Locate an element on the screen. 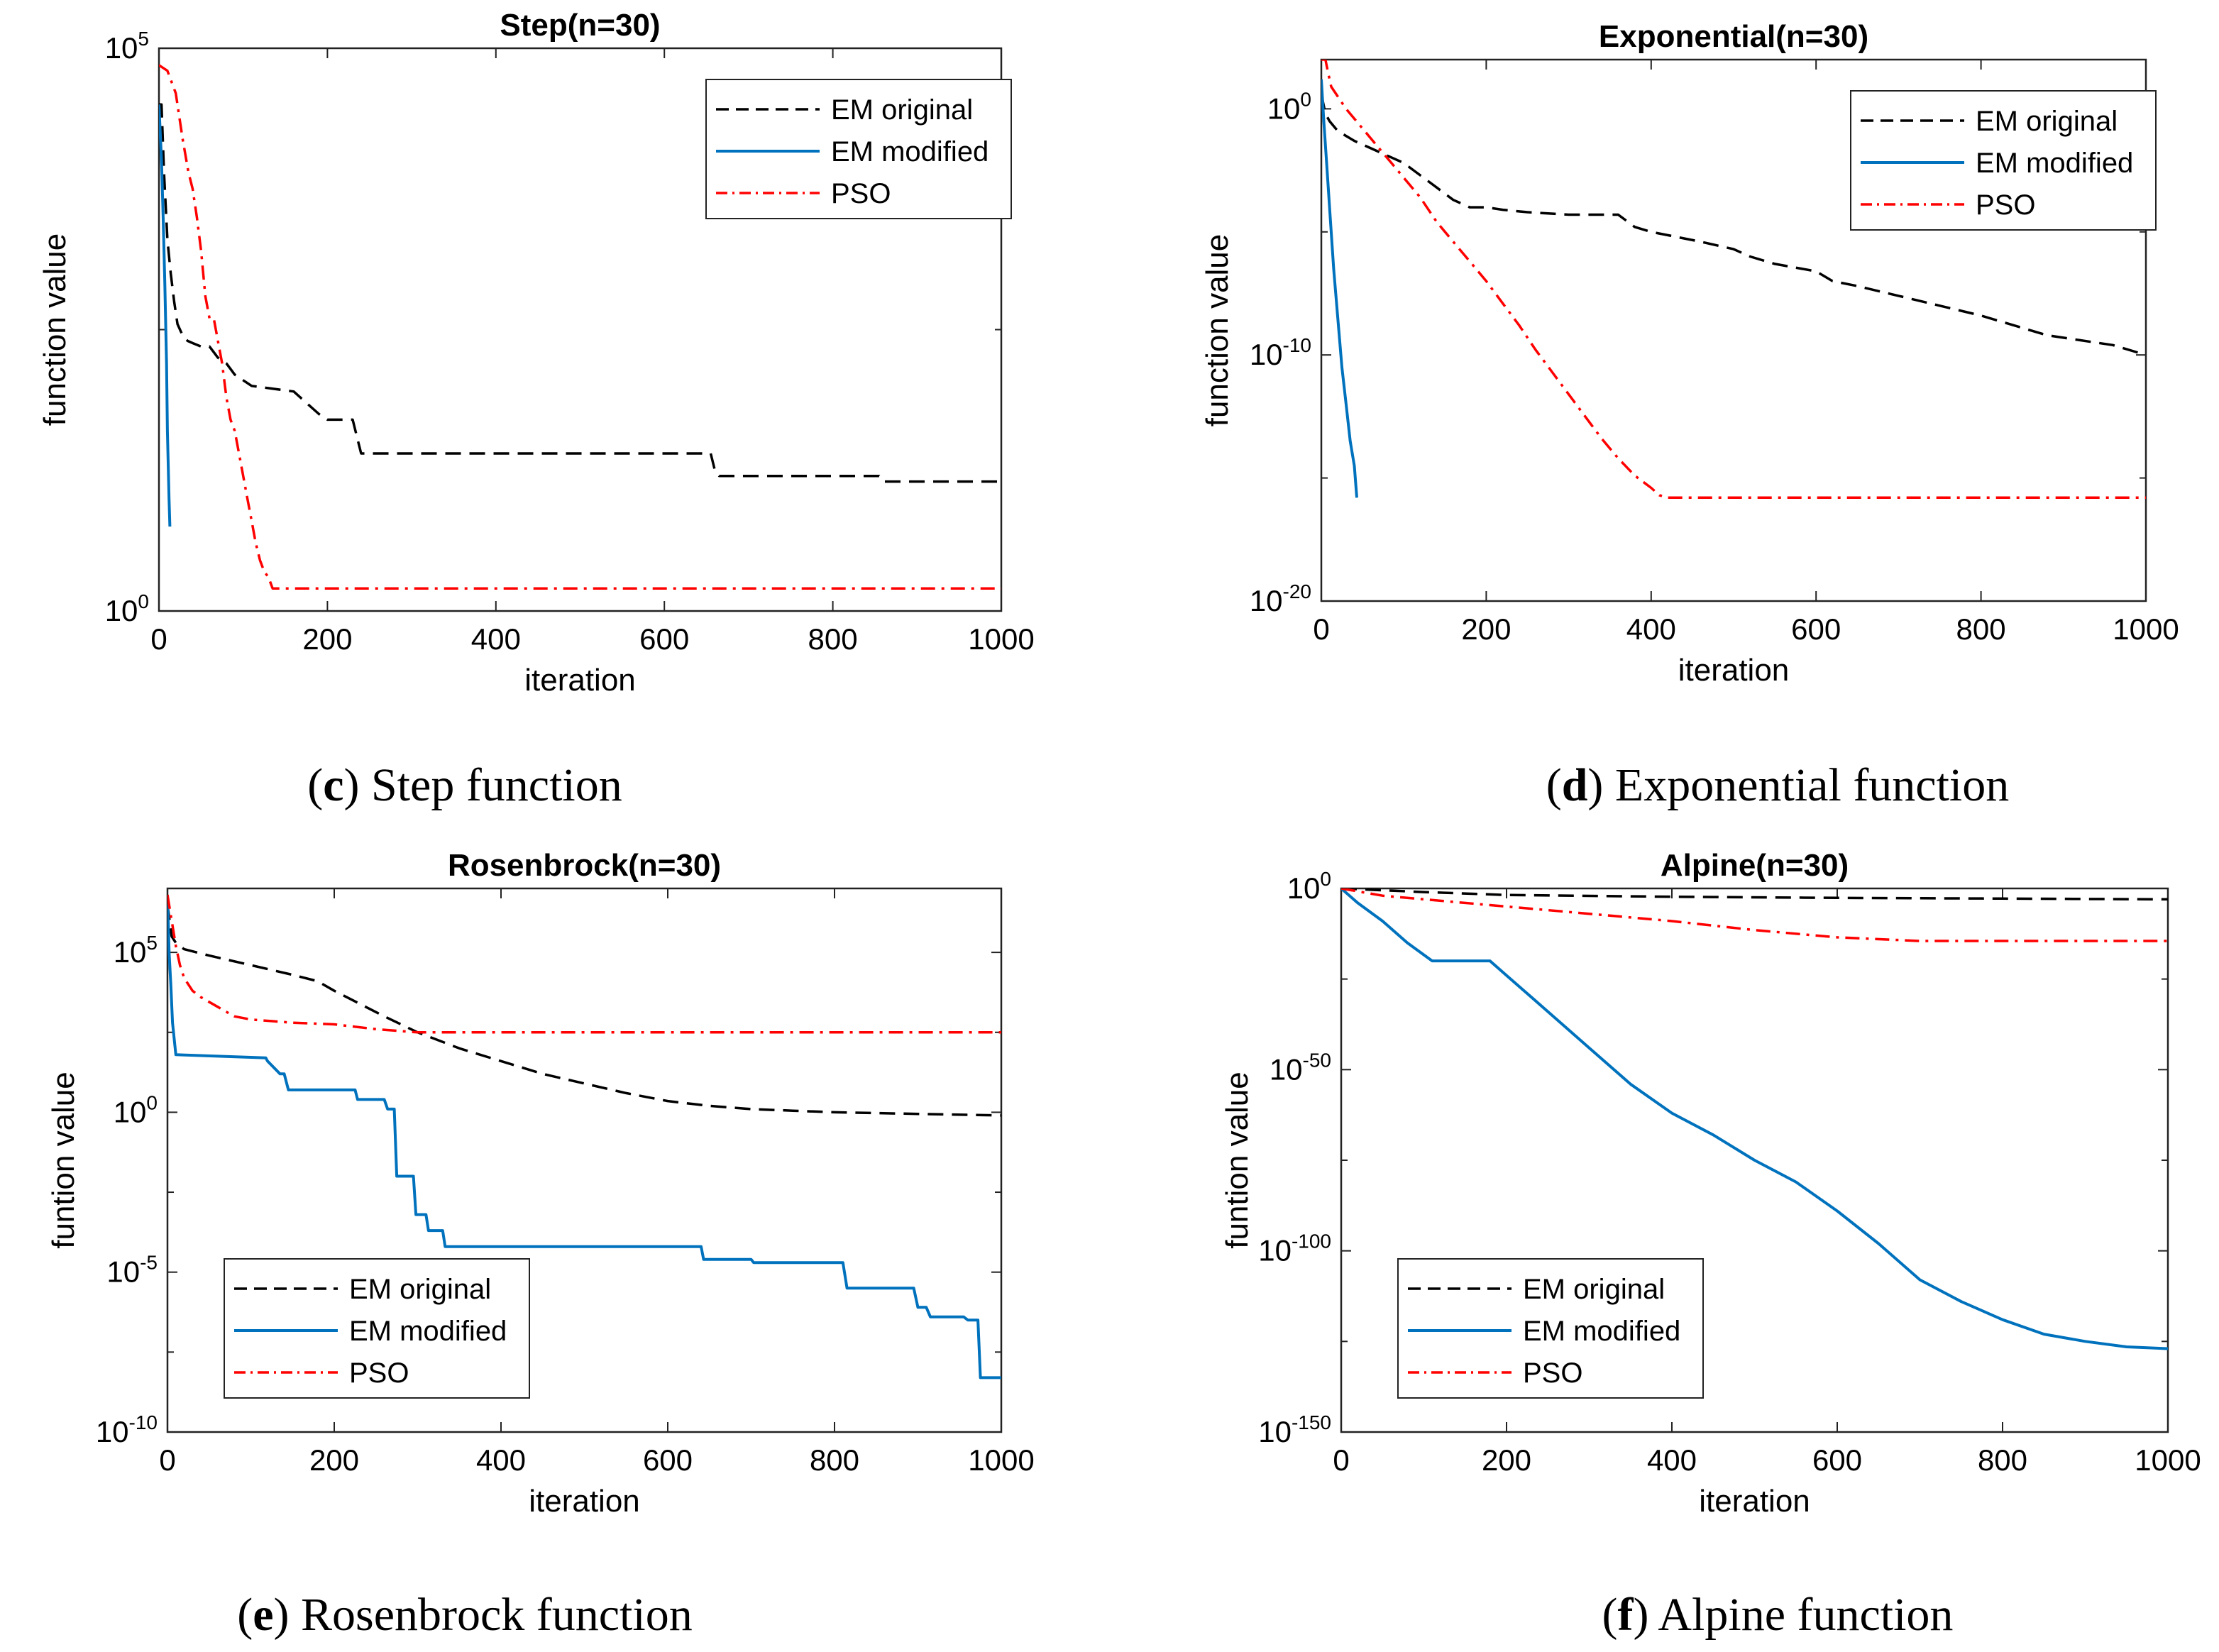  y-tick-label: 10-100 is located at coordinates (1294, 1248).